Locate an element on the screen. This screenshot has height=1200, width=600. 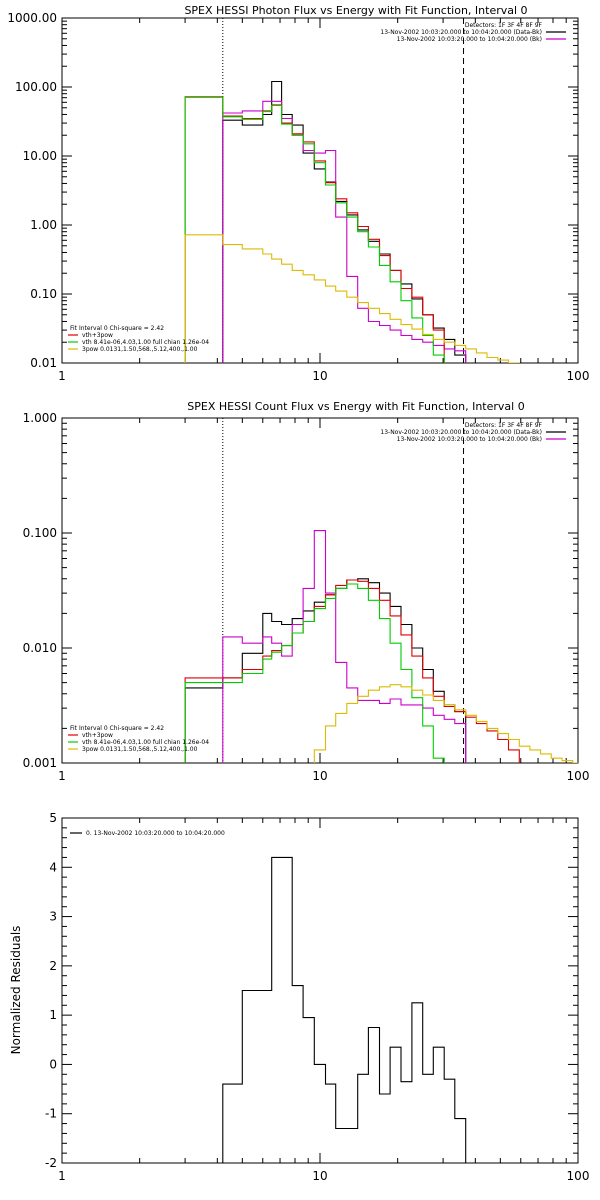
residuals-y-axis-label: Normalized Residuals is located at coordinates (16, 990).